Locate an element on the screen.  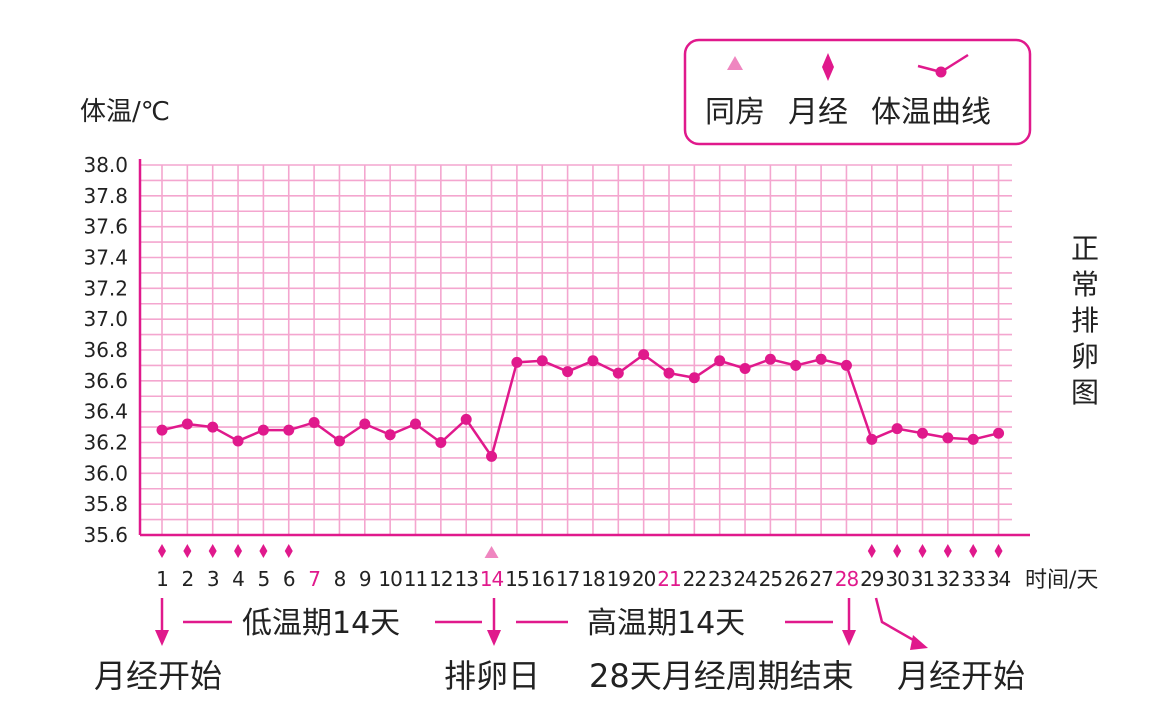
x-tick-label: 23 is located at coordinates (720, 579).